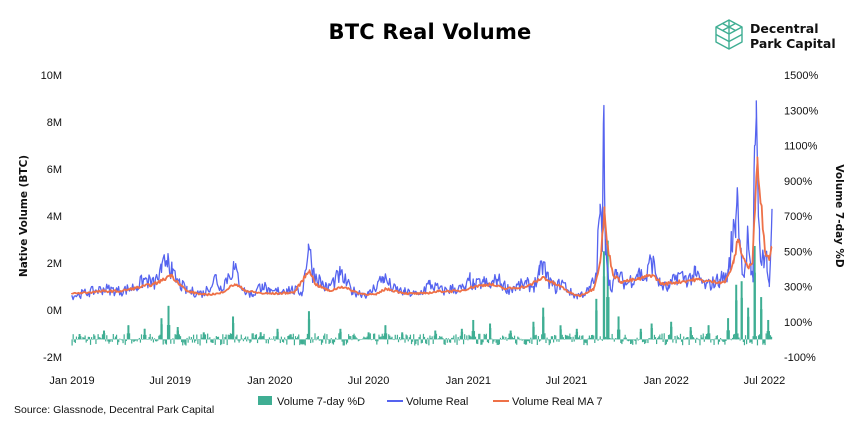 This screenshot has height=430, width=860. I want to click on y-left-axis-title: Native Volume (BTC), so click(24, 216).